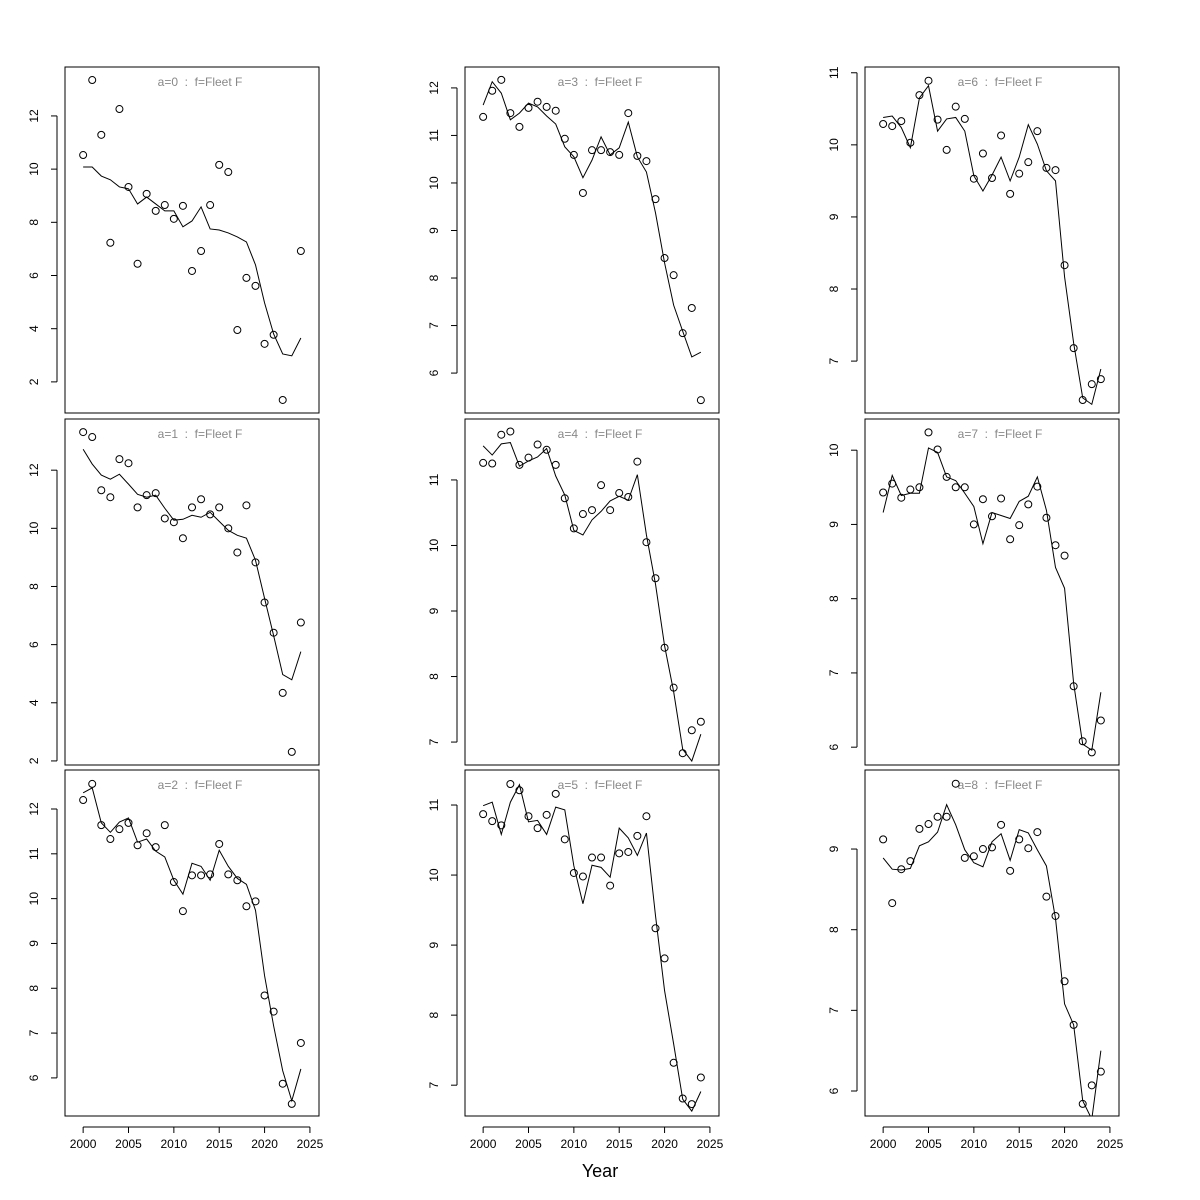  Describe the element at coordinates (600, 1171) in the screenshot. I see `x-axis-label: Year` at that location.